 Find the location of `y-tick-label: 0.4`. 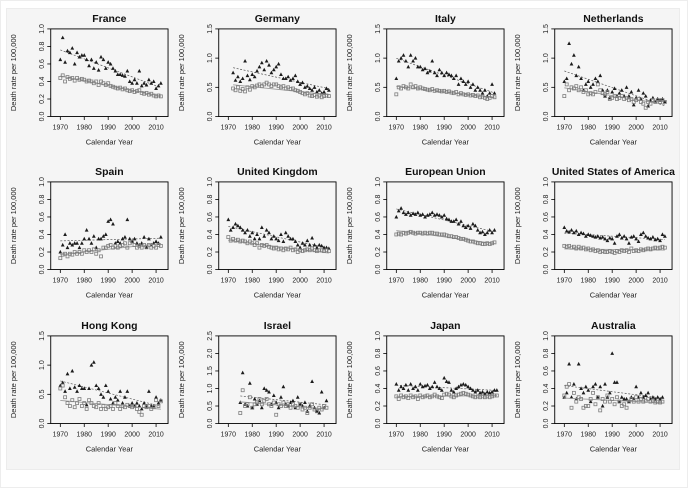

y-tick-label: 0.4 is located at coordinates (546, 388).